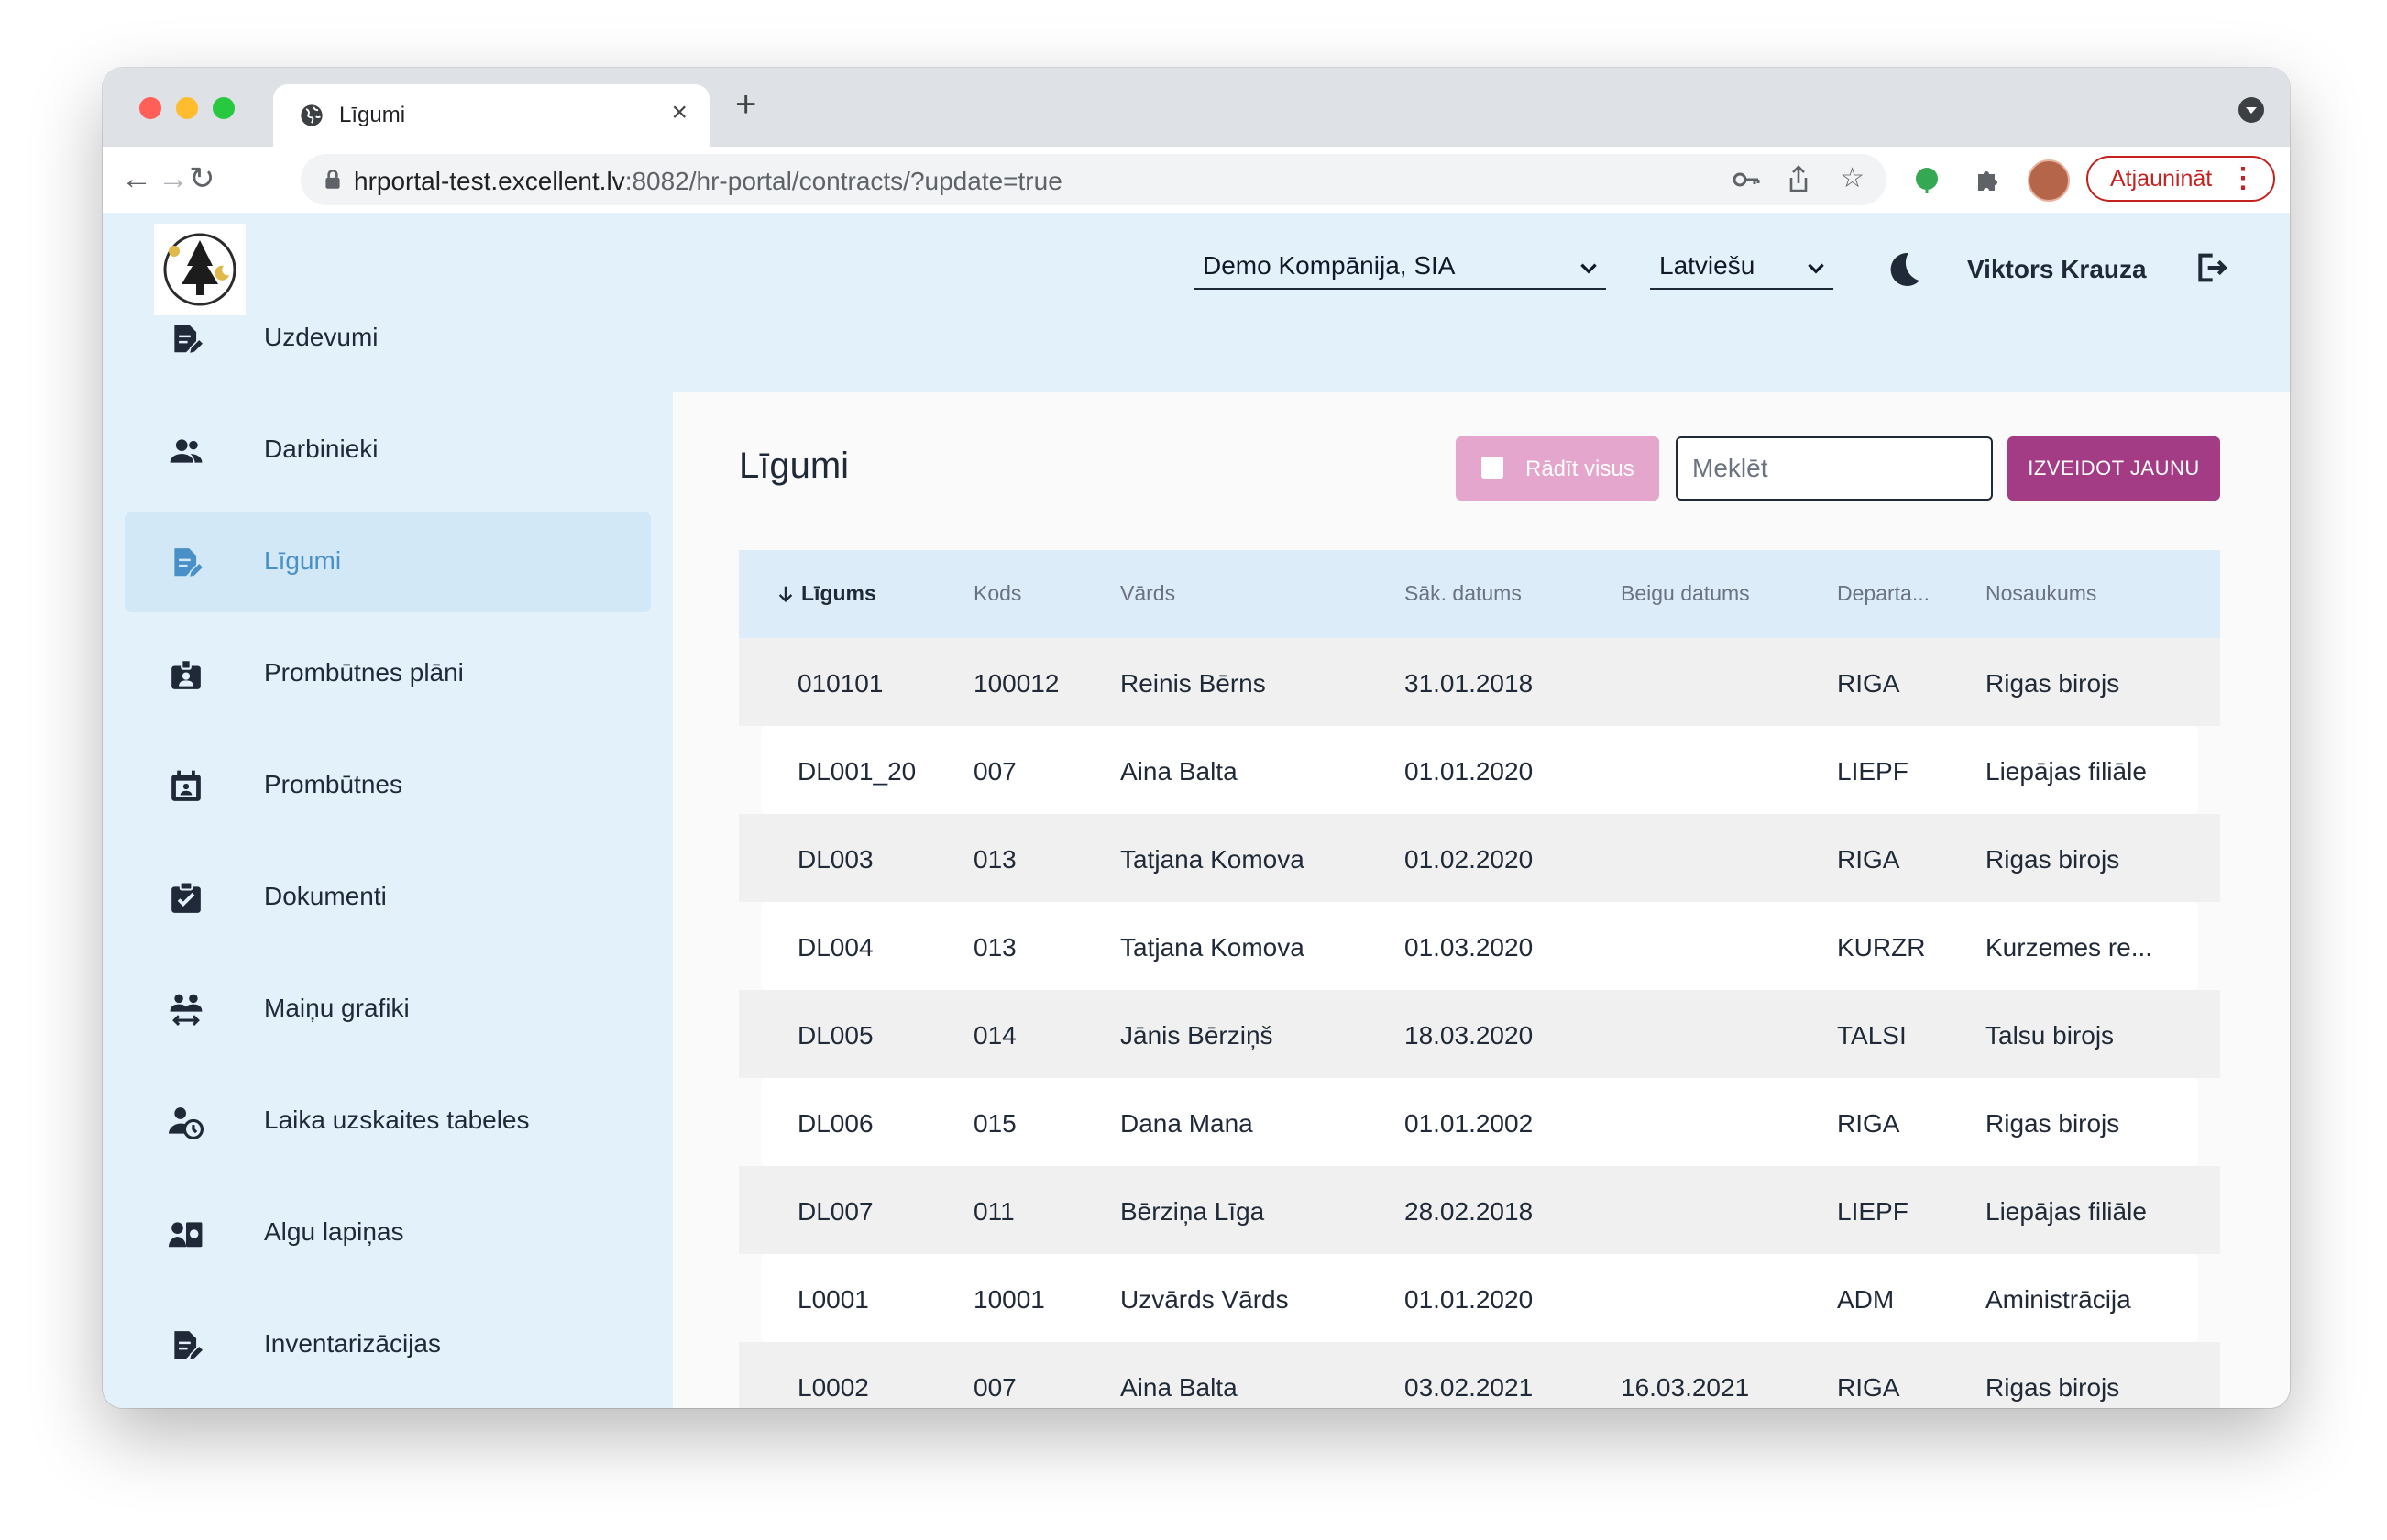 This screenshot has height=1540, width=2387. I want to click on column-header-beigu-datums: Beigu datums, so click(1685, 593).